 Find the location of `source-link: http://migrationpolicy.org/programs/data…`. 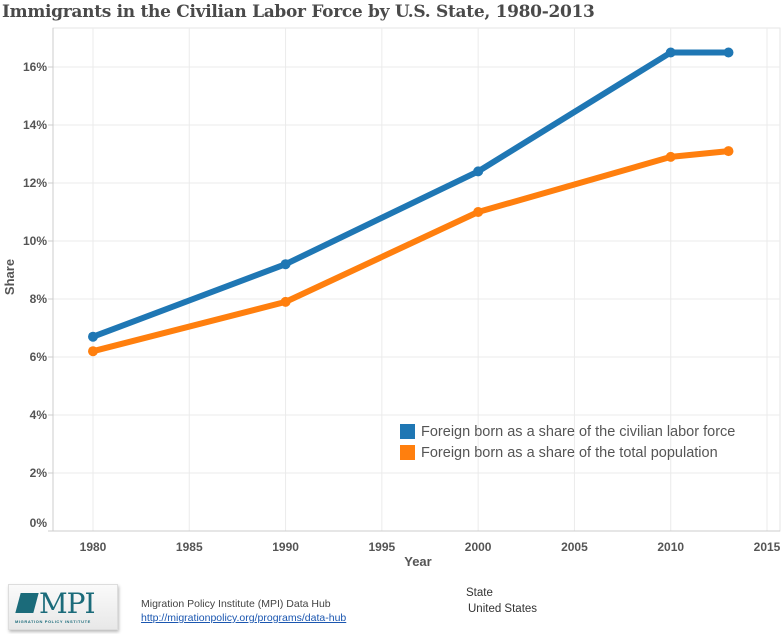

source-link: http://migrationpolicy.org/programs/data… is located at coordinates (244, 618).